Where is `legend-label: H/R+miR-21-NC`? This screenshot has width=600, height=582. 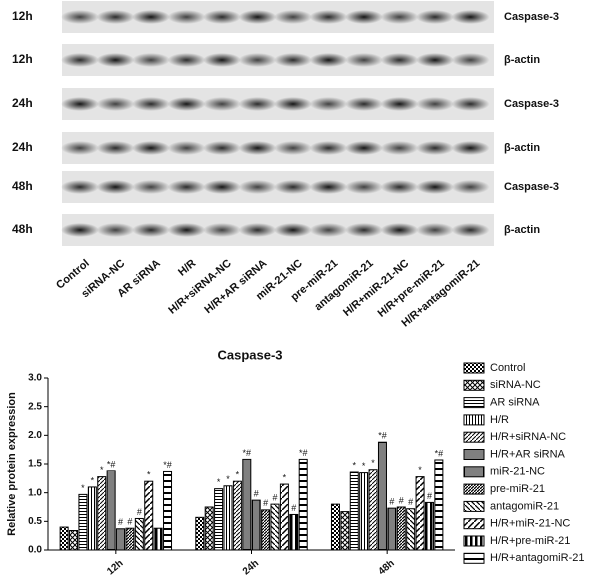 legend-label: H/R+miR-21-NC is located at coordinates (530, 524).